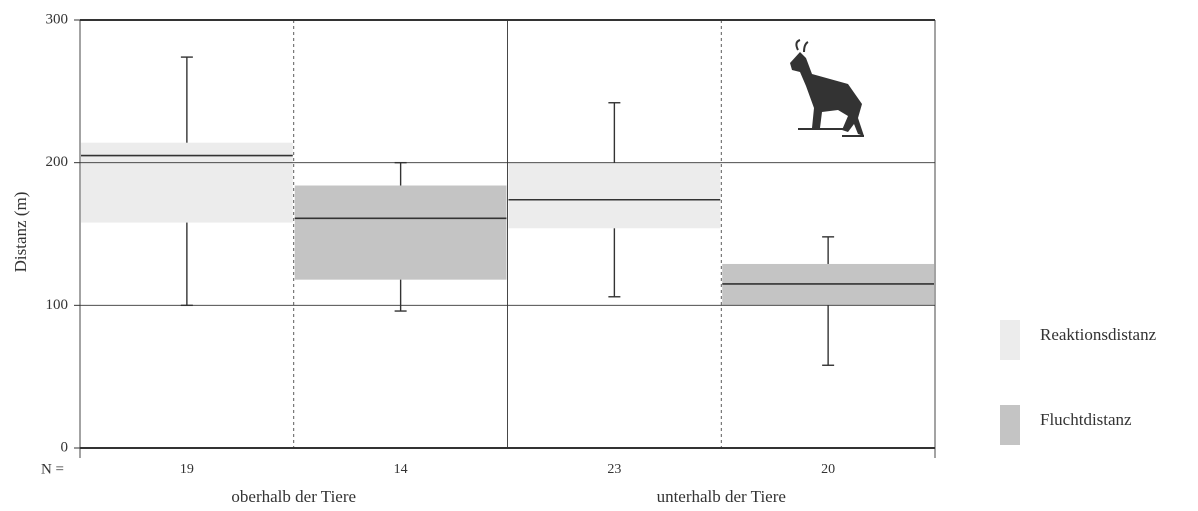 The height and width of the screenshot is (511, 1198). Describe the element at coordinates (401, 469) in the screenshot. I see `x-tick-label: 14` at that location.